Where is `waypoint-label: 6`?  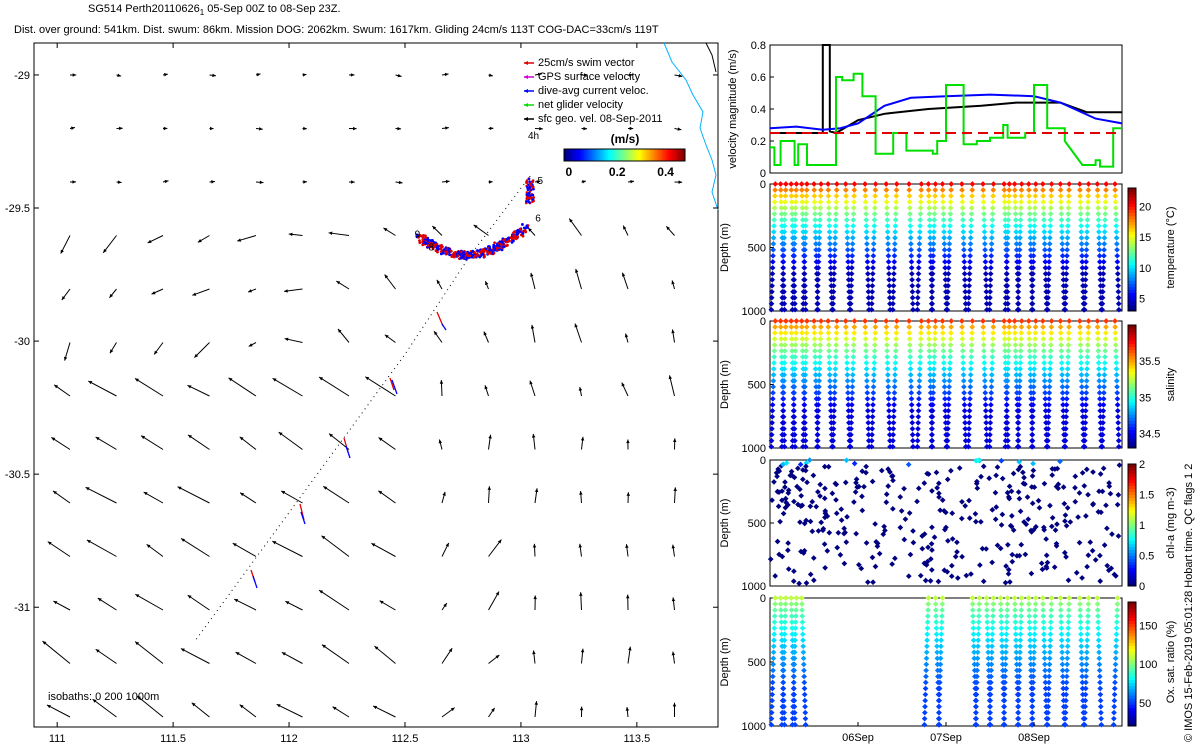
waypoint-label: 6 is located at coordinates (538, 218).